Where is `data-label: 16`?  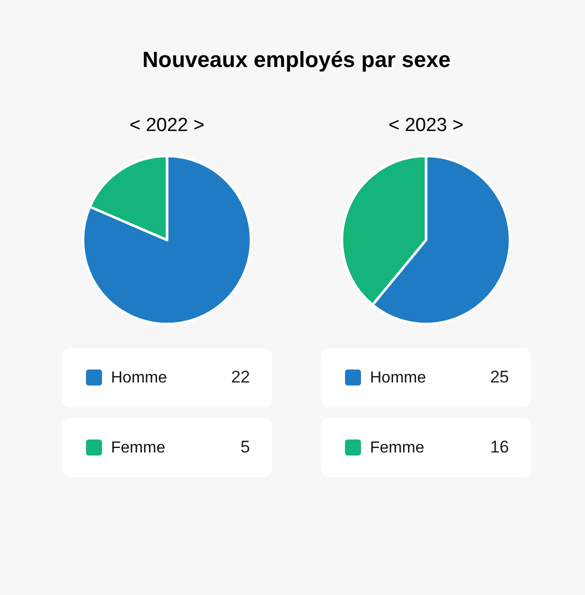
data-label: 16 is located at coordinates (499, 447).